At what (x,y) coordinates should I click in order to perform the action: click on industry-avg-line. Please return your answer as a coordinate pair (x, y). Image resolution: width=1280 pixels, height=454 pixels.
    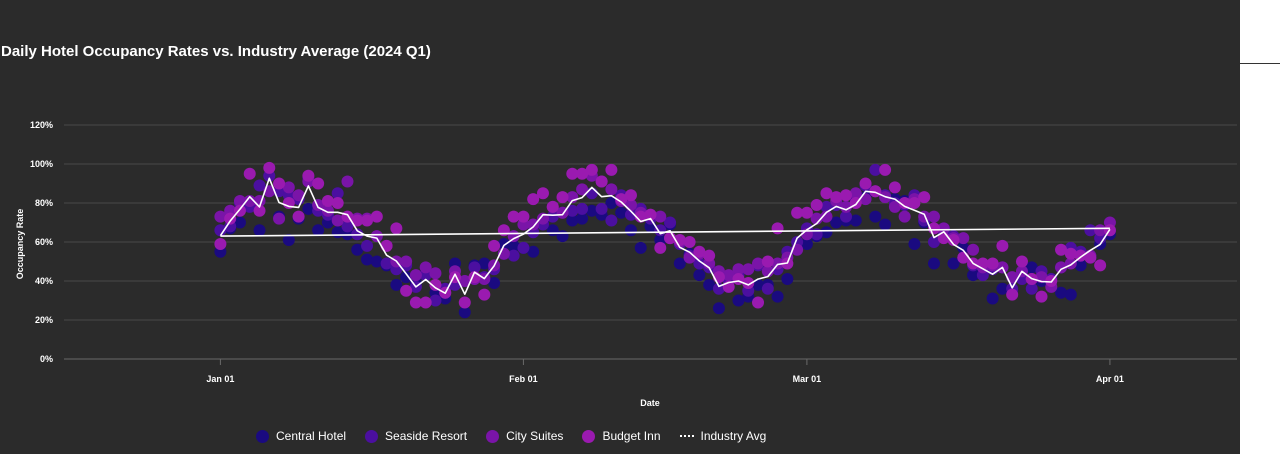
    Looking at the image, I should click on (665, 232).